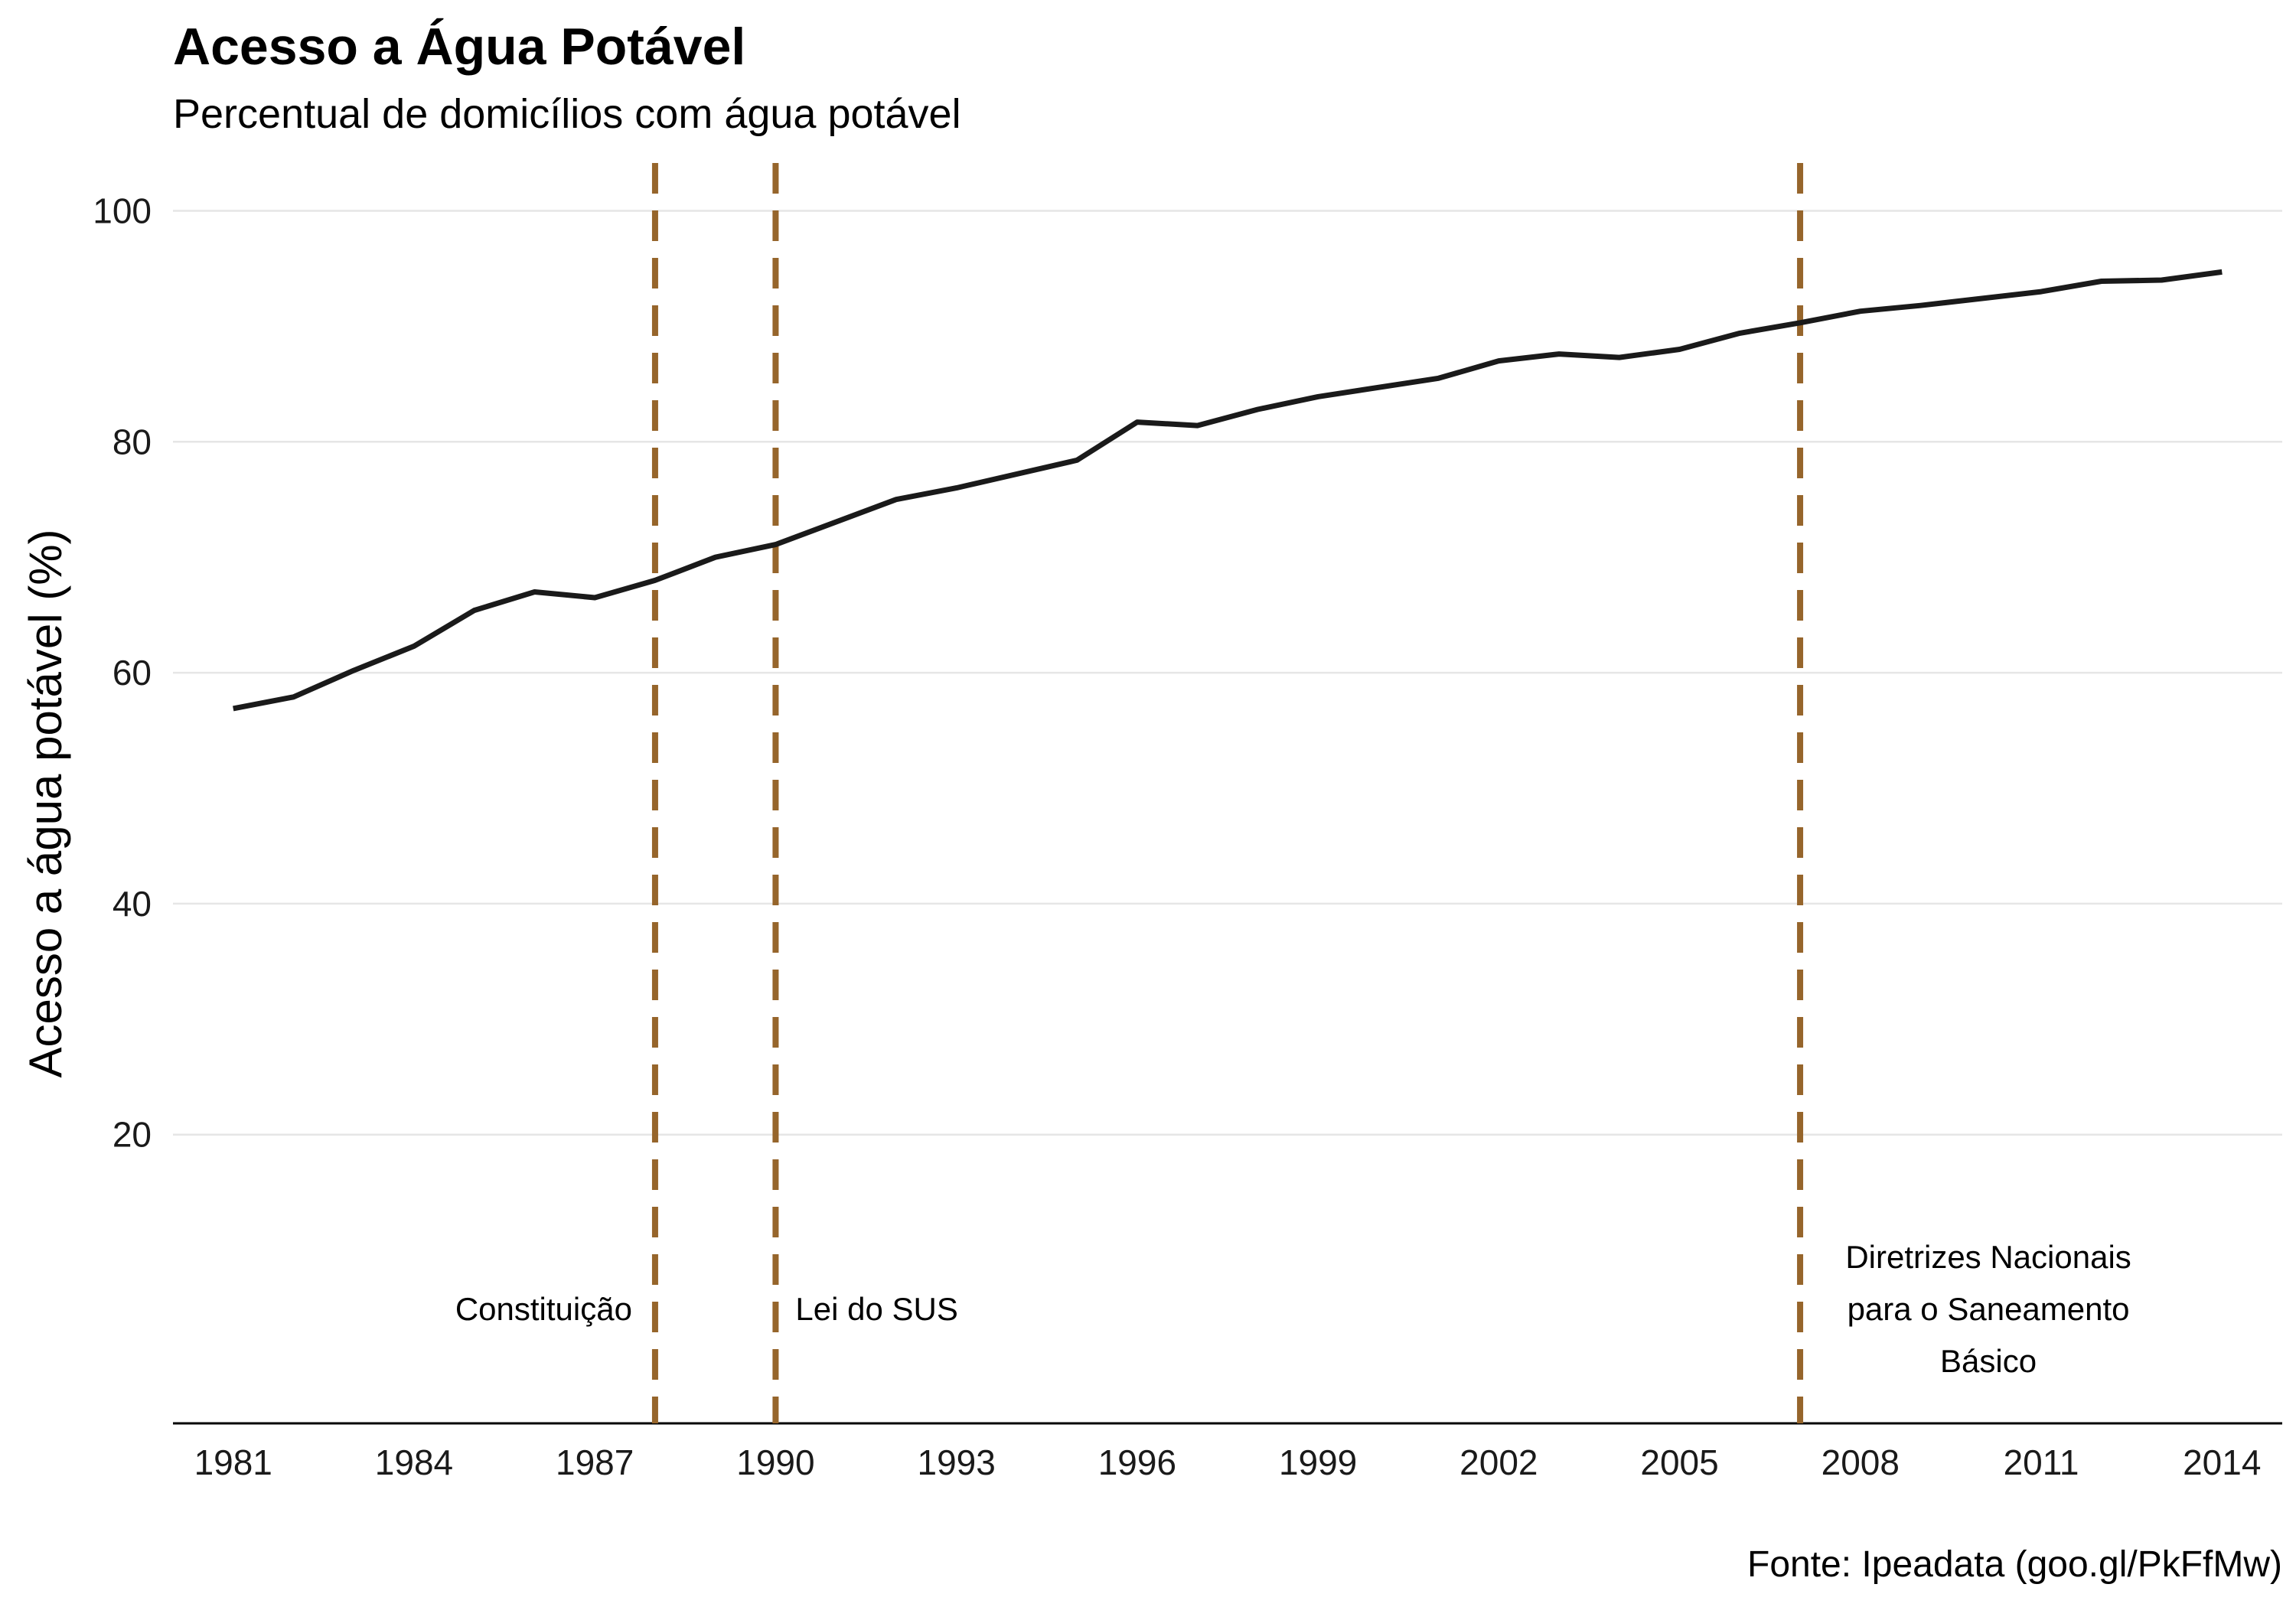 The image size is (2296, 1607). I want to click on x-tick-label-1984: 1984, so click(414, 1462).